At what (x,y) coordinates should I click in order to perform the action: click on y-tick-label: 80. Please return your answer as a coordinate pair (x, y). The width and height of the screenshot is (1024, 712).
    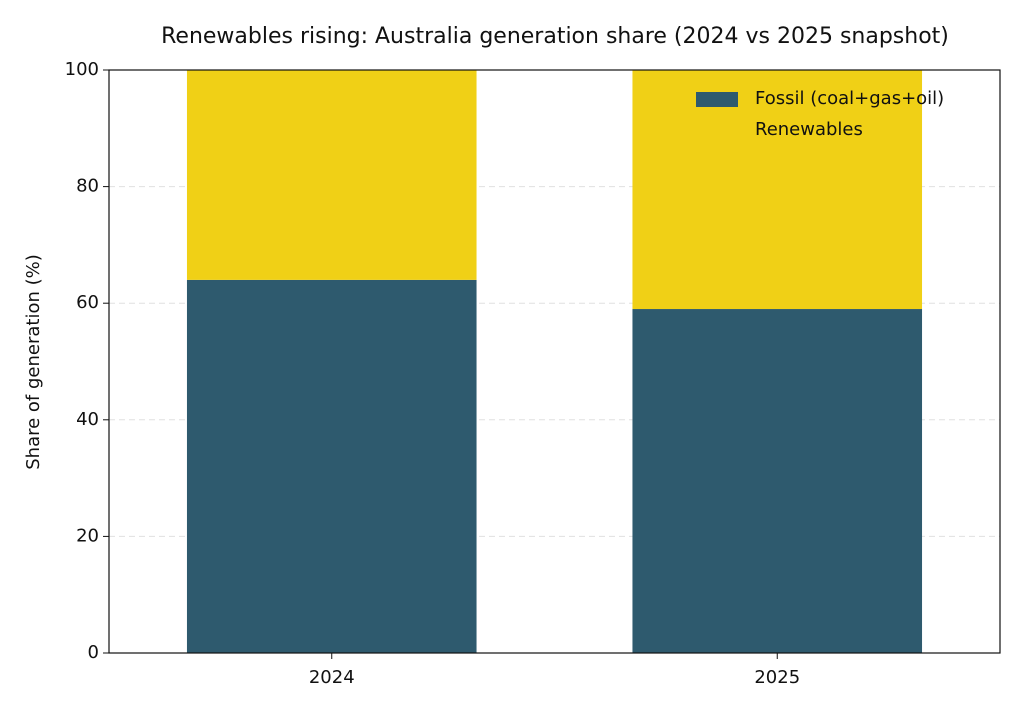
    Looking at the image, I should click on (87, 186).